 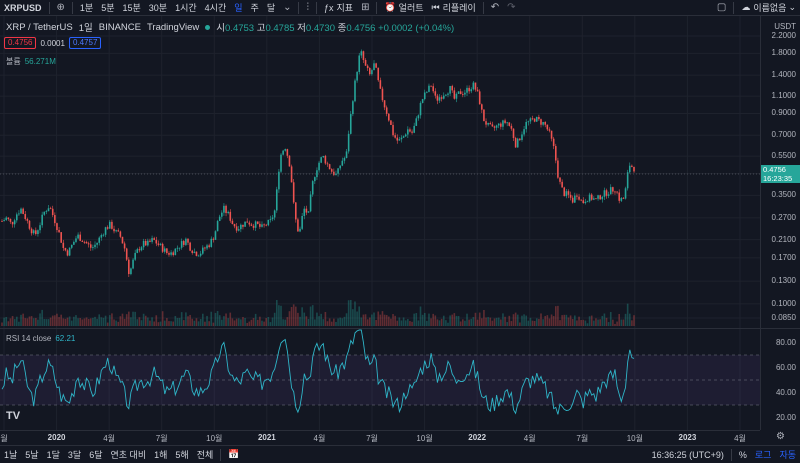 I want to click on symbol-search-button: XRPUSD, so click(x=23, y=7).